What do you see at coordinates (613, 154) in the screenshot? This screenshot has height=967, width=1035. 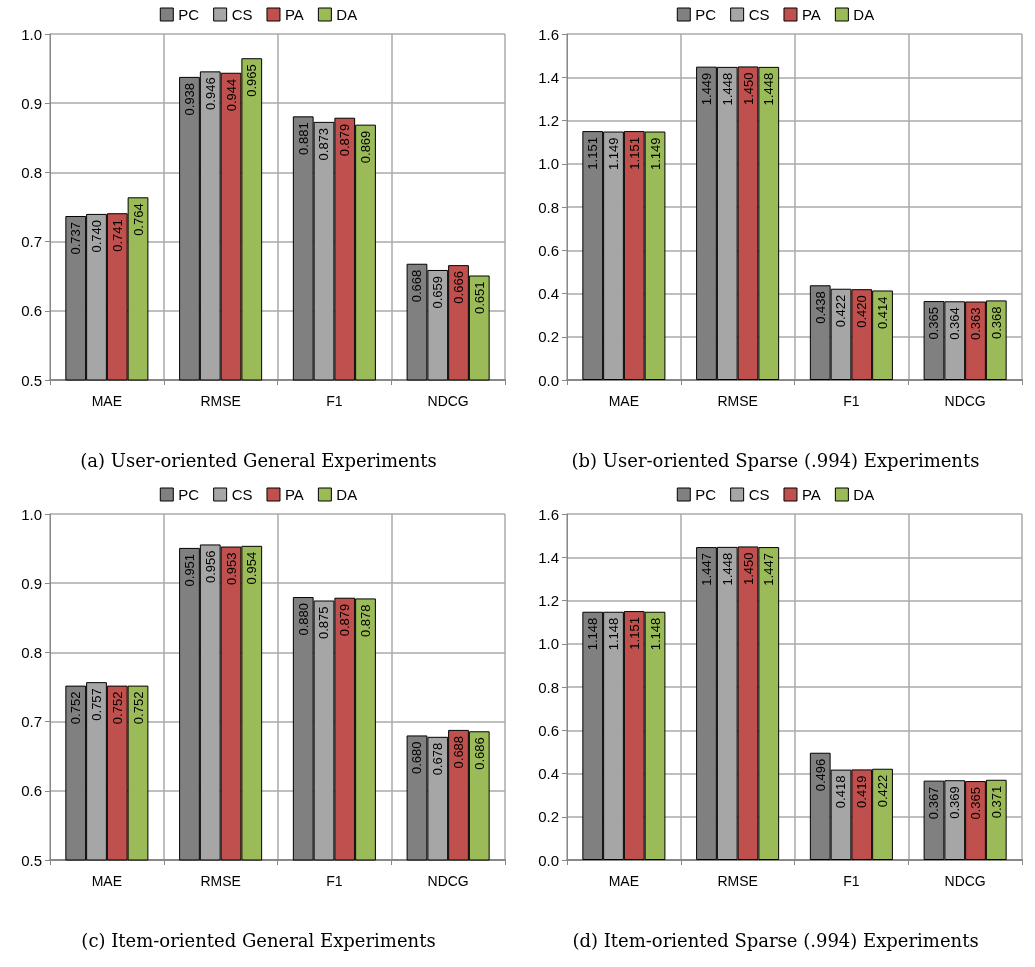 I see `data-label: 1.149` at bounding box center [613, 154].